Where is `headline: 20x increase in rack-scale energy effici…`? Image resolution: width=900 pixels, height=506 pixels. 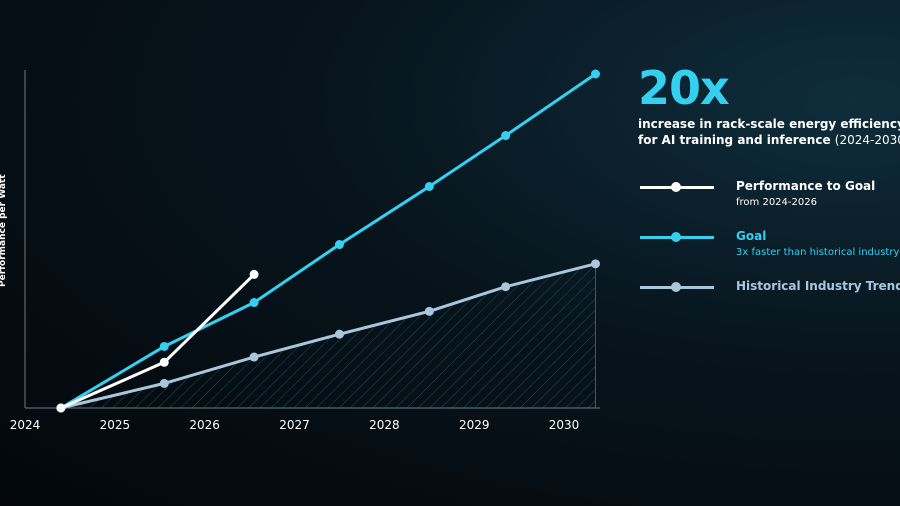 headline: 20x increase in rack-scale energy effici… is located at coordinates (769, 104).